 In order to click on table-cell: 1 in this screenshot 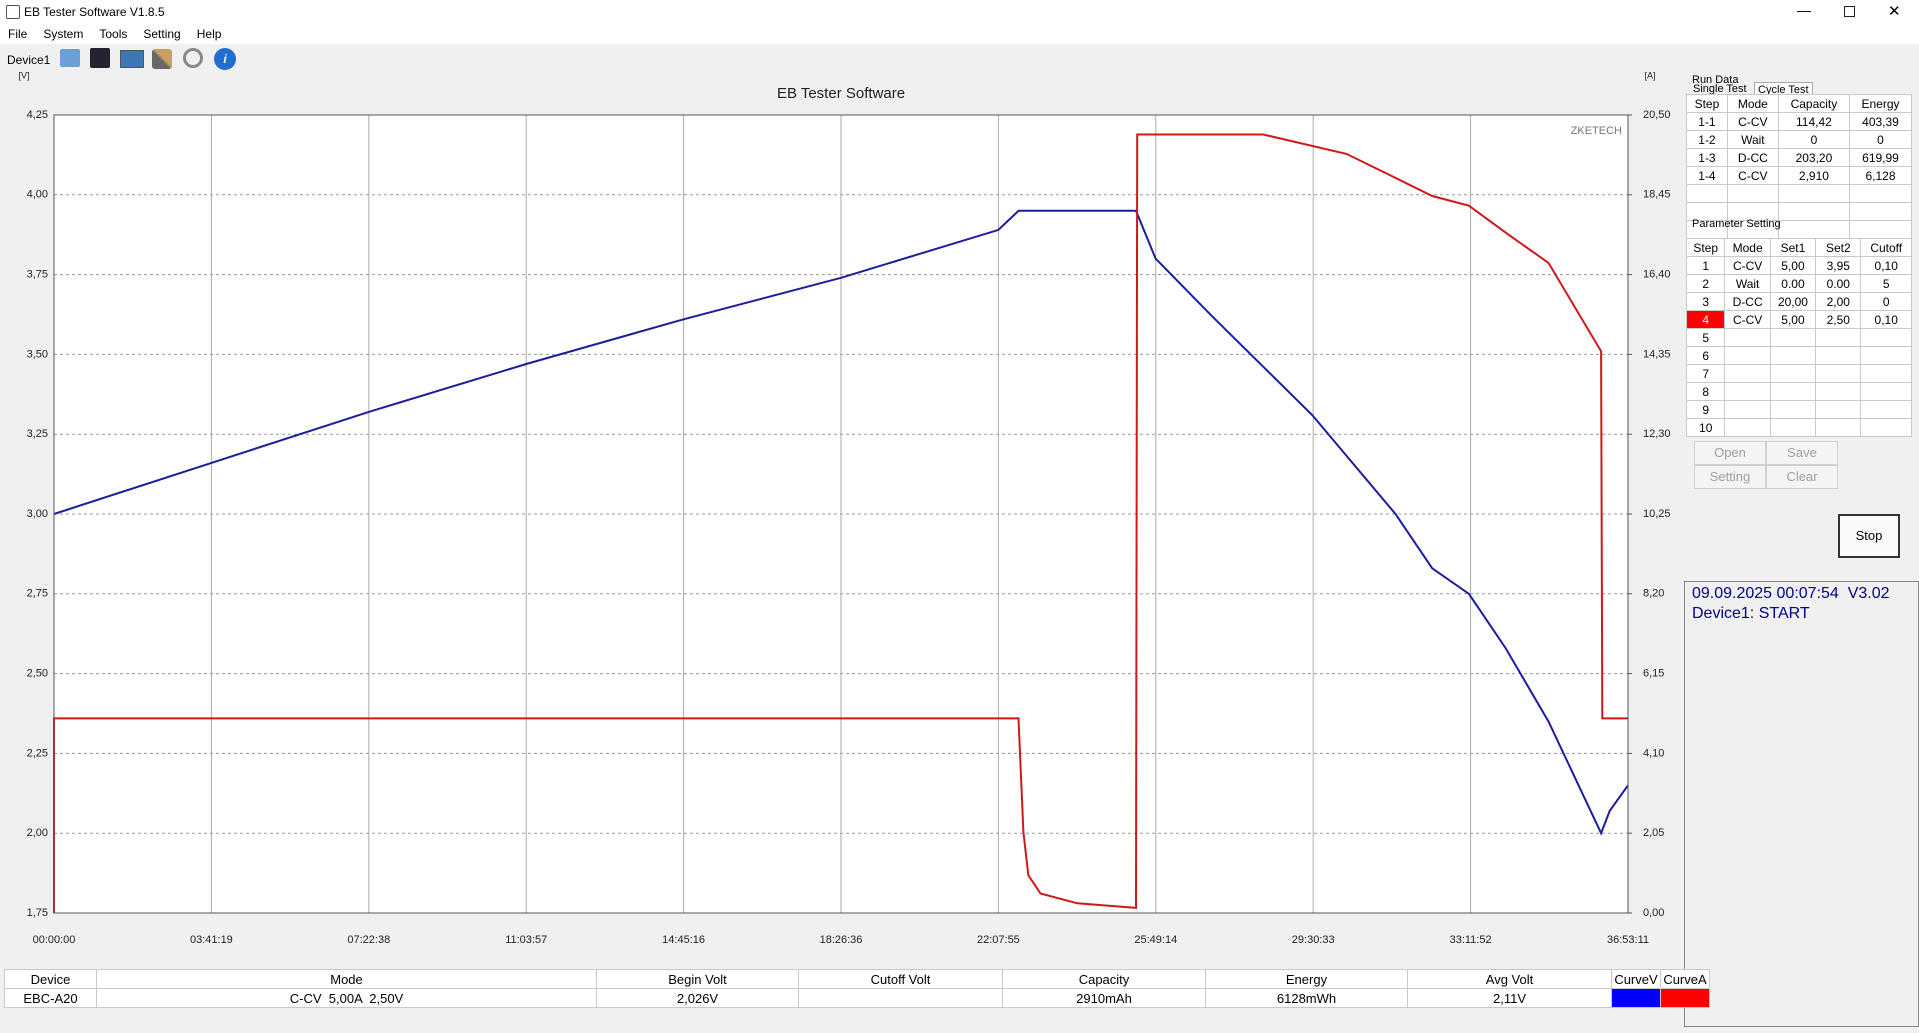, I will do `click(1705, 265)`.